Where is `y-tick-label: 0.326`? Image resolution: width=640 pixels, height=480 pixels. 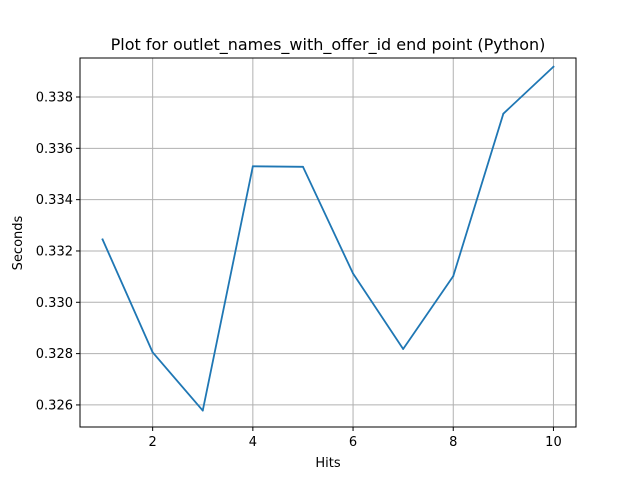
y-tick-label: 0.326 is located at coordinates (54, 405).